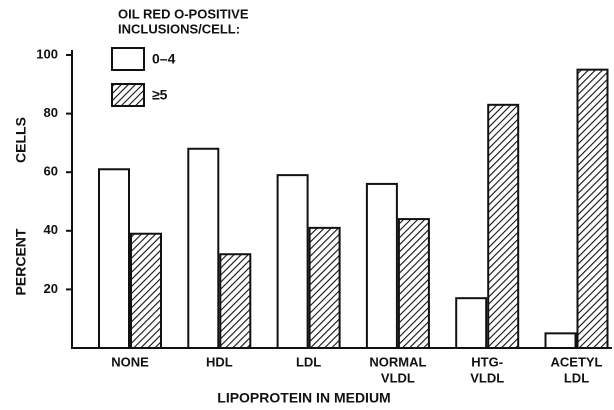 This screenshot has width=614, height=410. Describe the element at coordinates (487, 361) in the screenshot. I see `x-tick-label: HTG-` at that location.